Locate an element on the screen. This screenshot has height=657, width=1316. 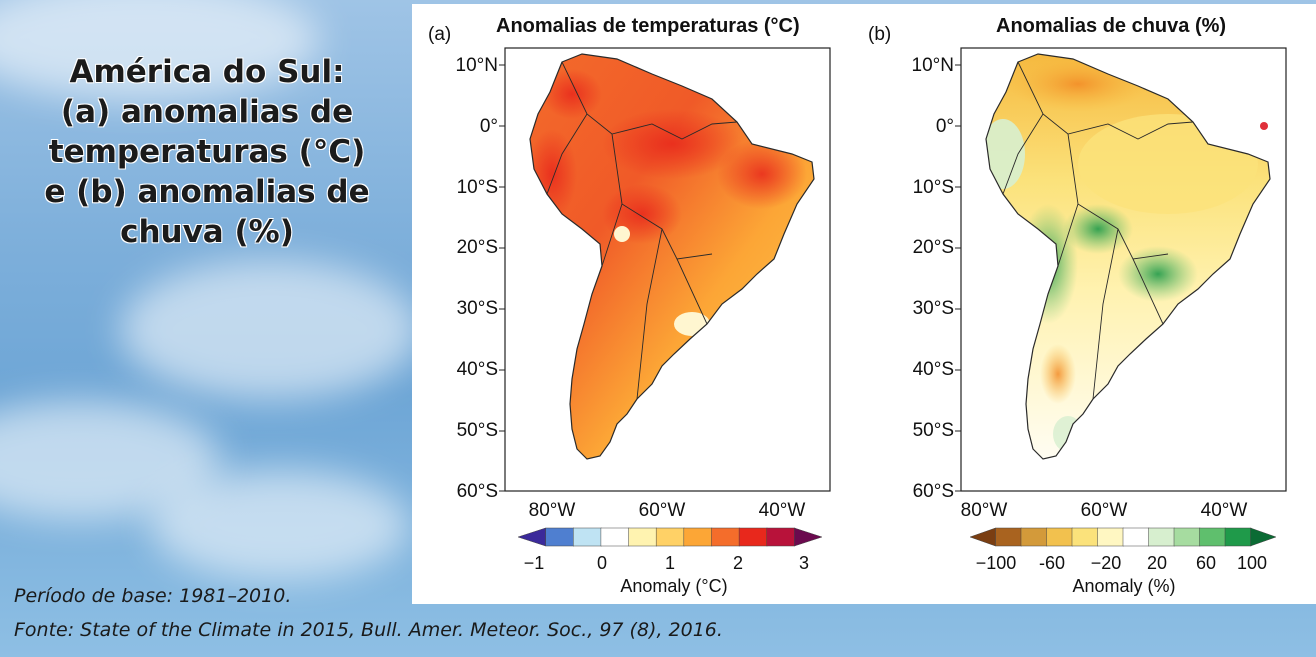
slide-title-line: chuva (%) is located at coordinates (207, 232).